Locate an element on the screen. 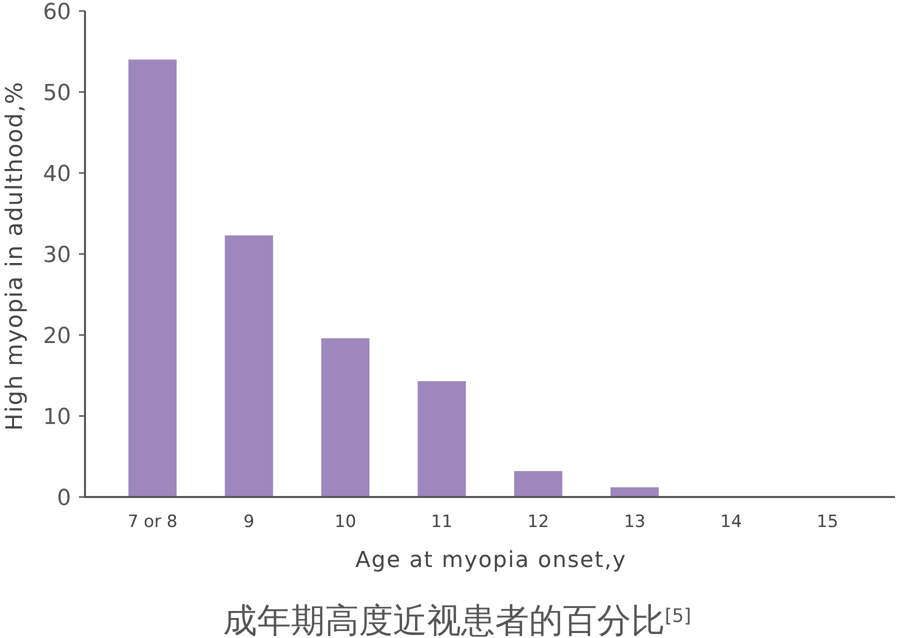  y-tick-label: 60 is located at coordinates (57, 12).